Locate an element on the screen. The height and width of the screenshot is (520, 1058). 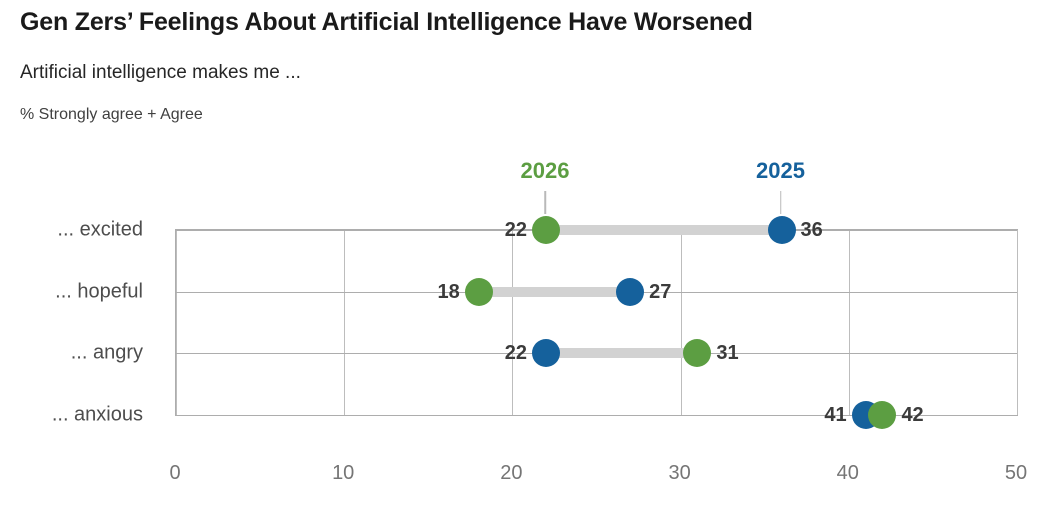
value-label-2026: 31 is located at coordinates (727, 353).